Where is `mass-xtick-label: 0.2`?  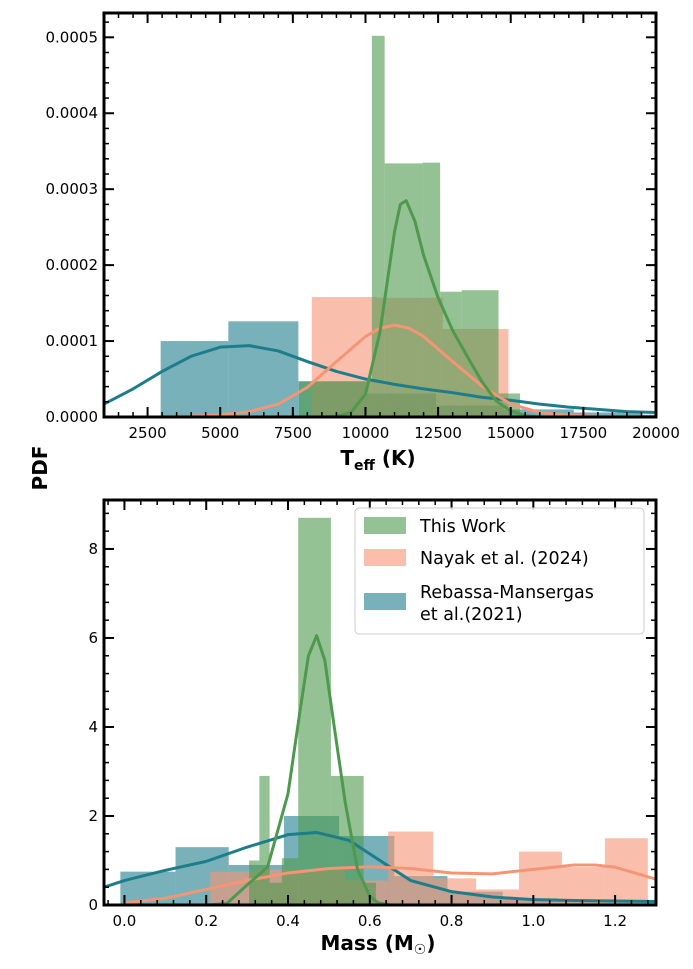
mass-xtick-label: 0.2 is located at coordinates (206, 921).